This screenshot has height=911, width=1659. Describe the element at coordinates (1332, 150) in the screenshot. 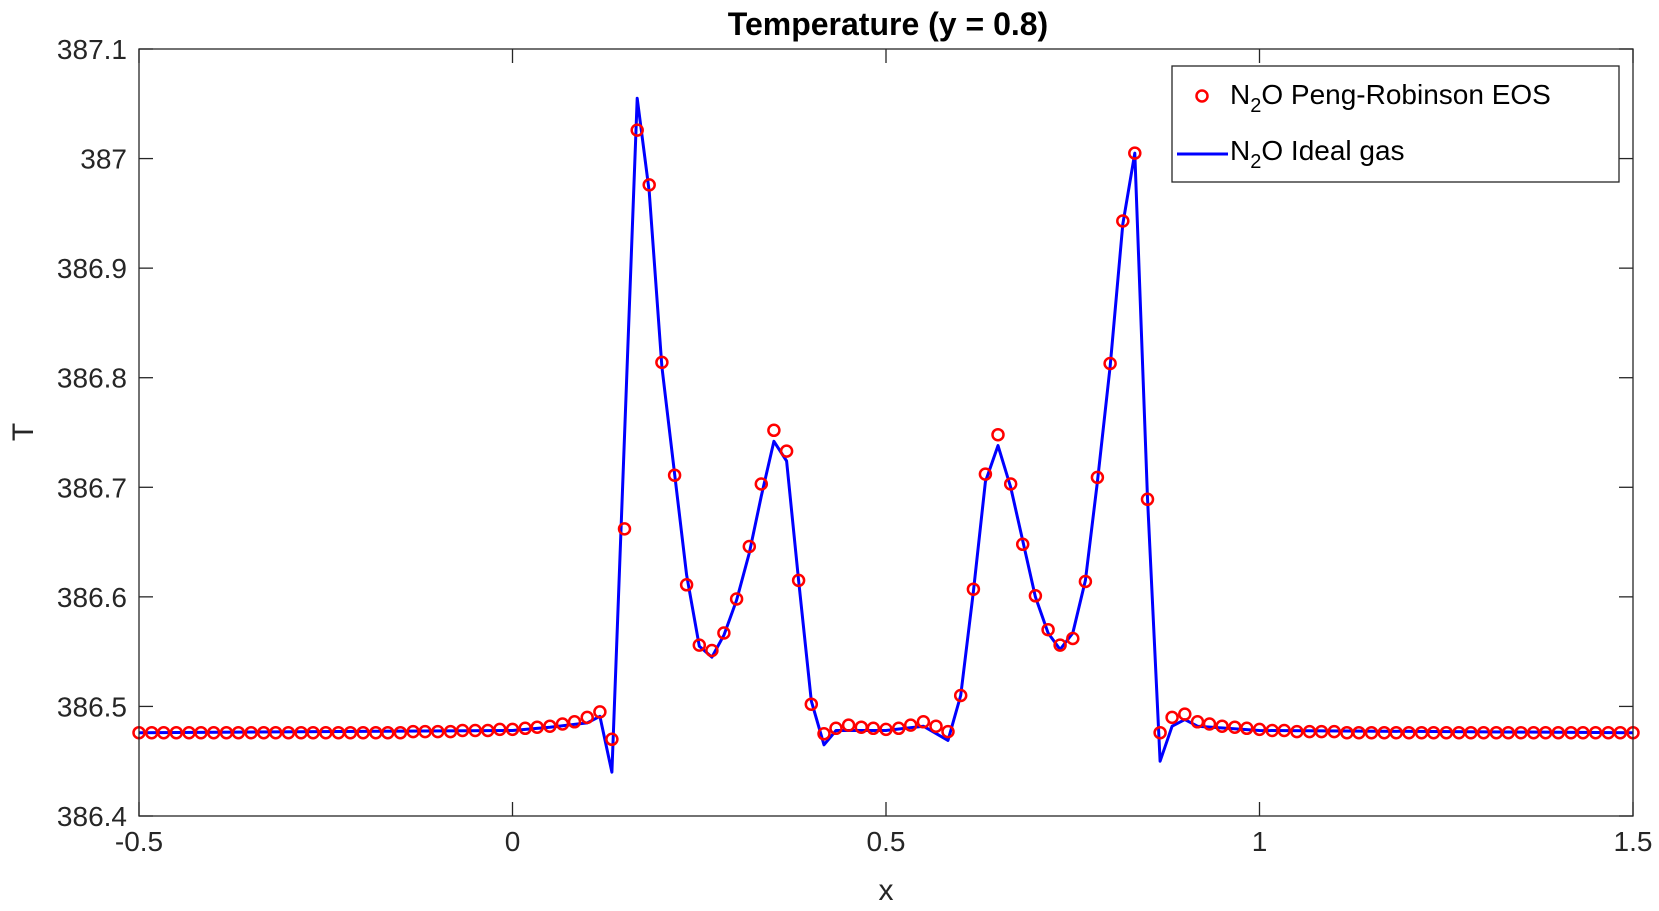

I see `legend-ideal-rest: O Ideal gas` at that location.